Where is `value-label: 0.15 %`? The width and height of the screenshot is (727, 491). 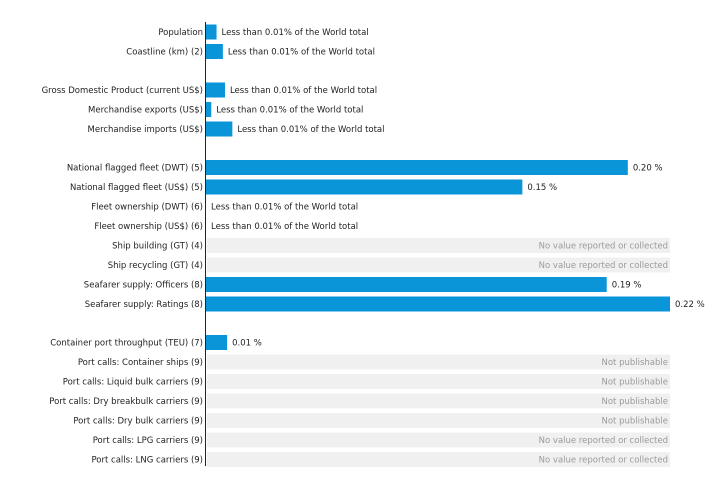
value-label: 0.15 % is located at coordinates (542, 188).